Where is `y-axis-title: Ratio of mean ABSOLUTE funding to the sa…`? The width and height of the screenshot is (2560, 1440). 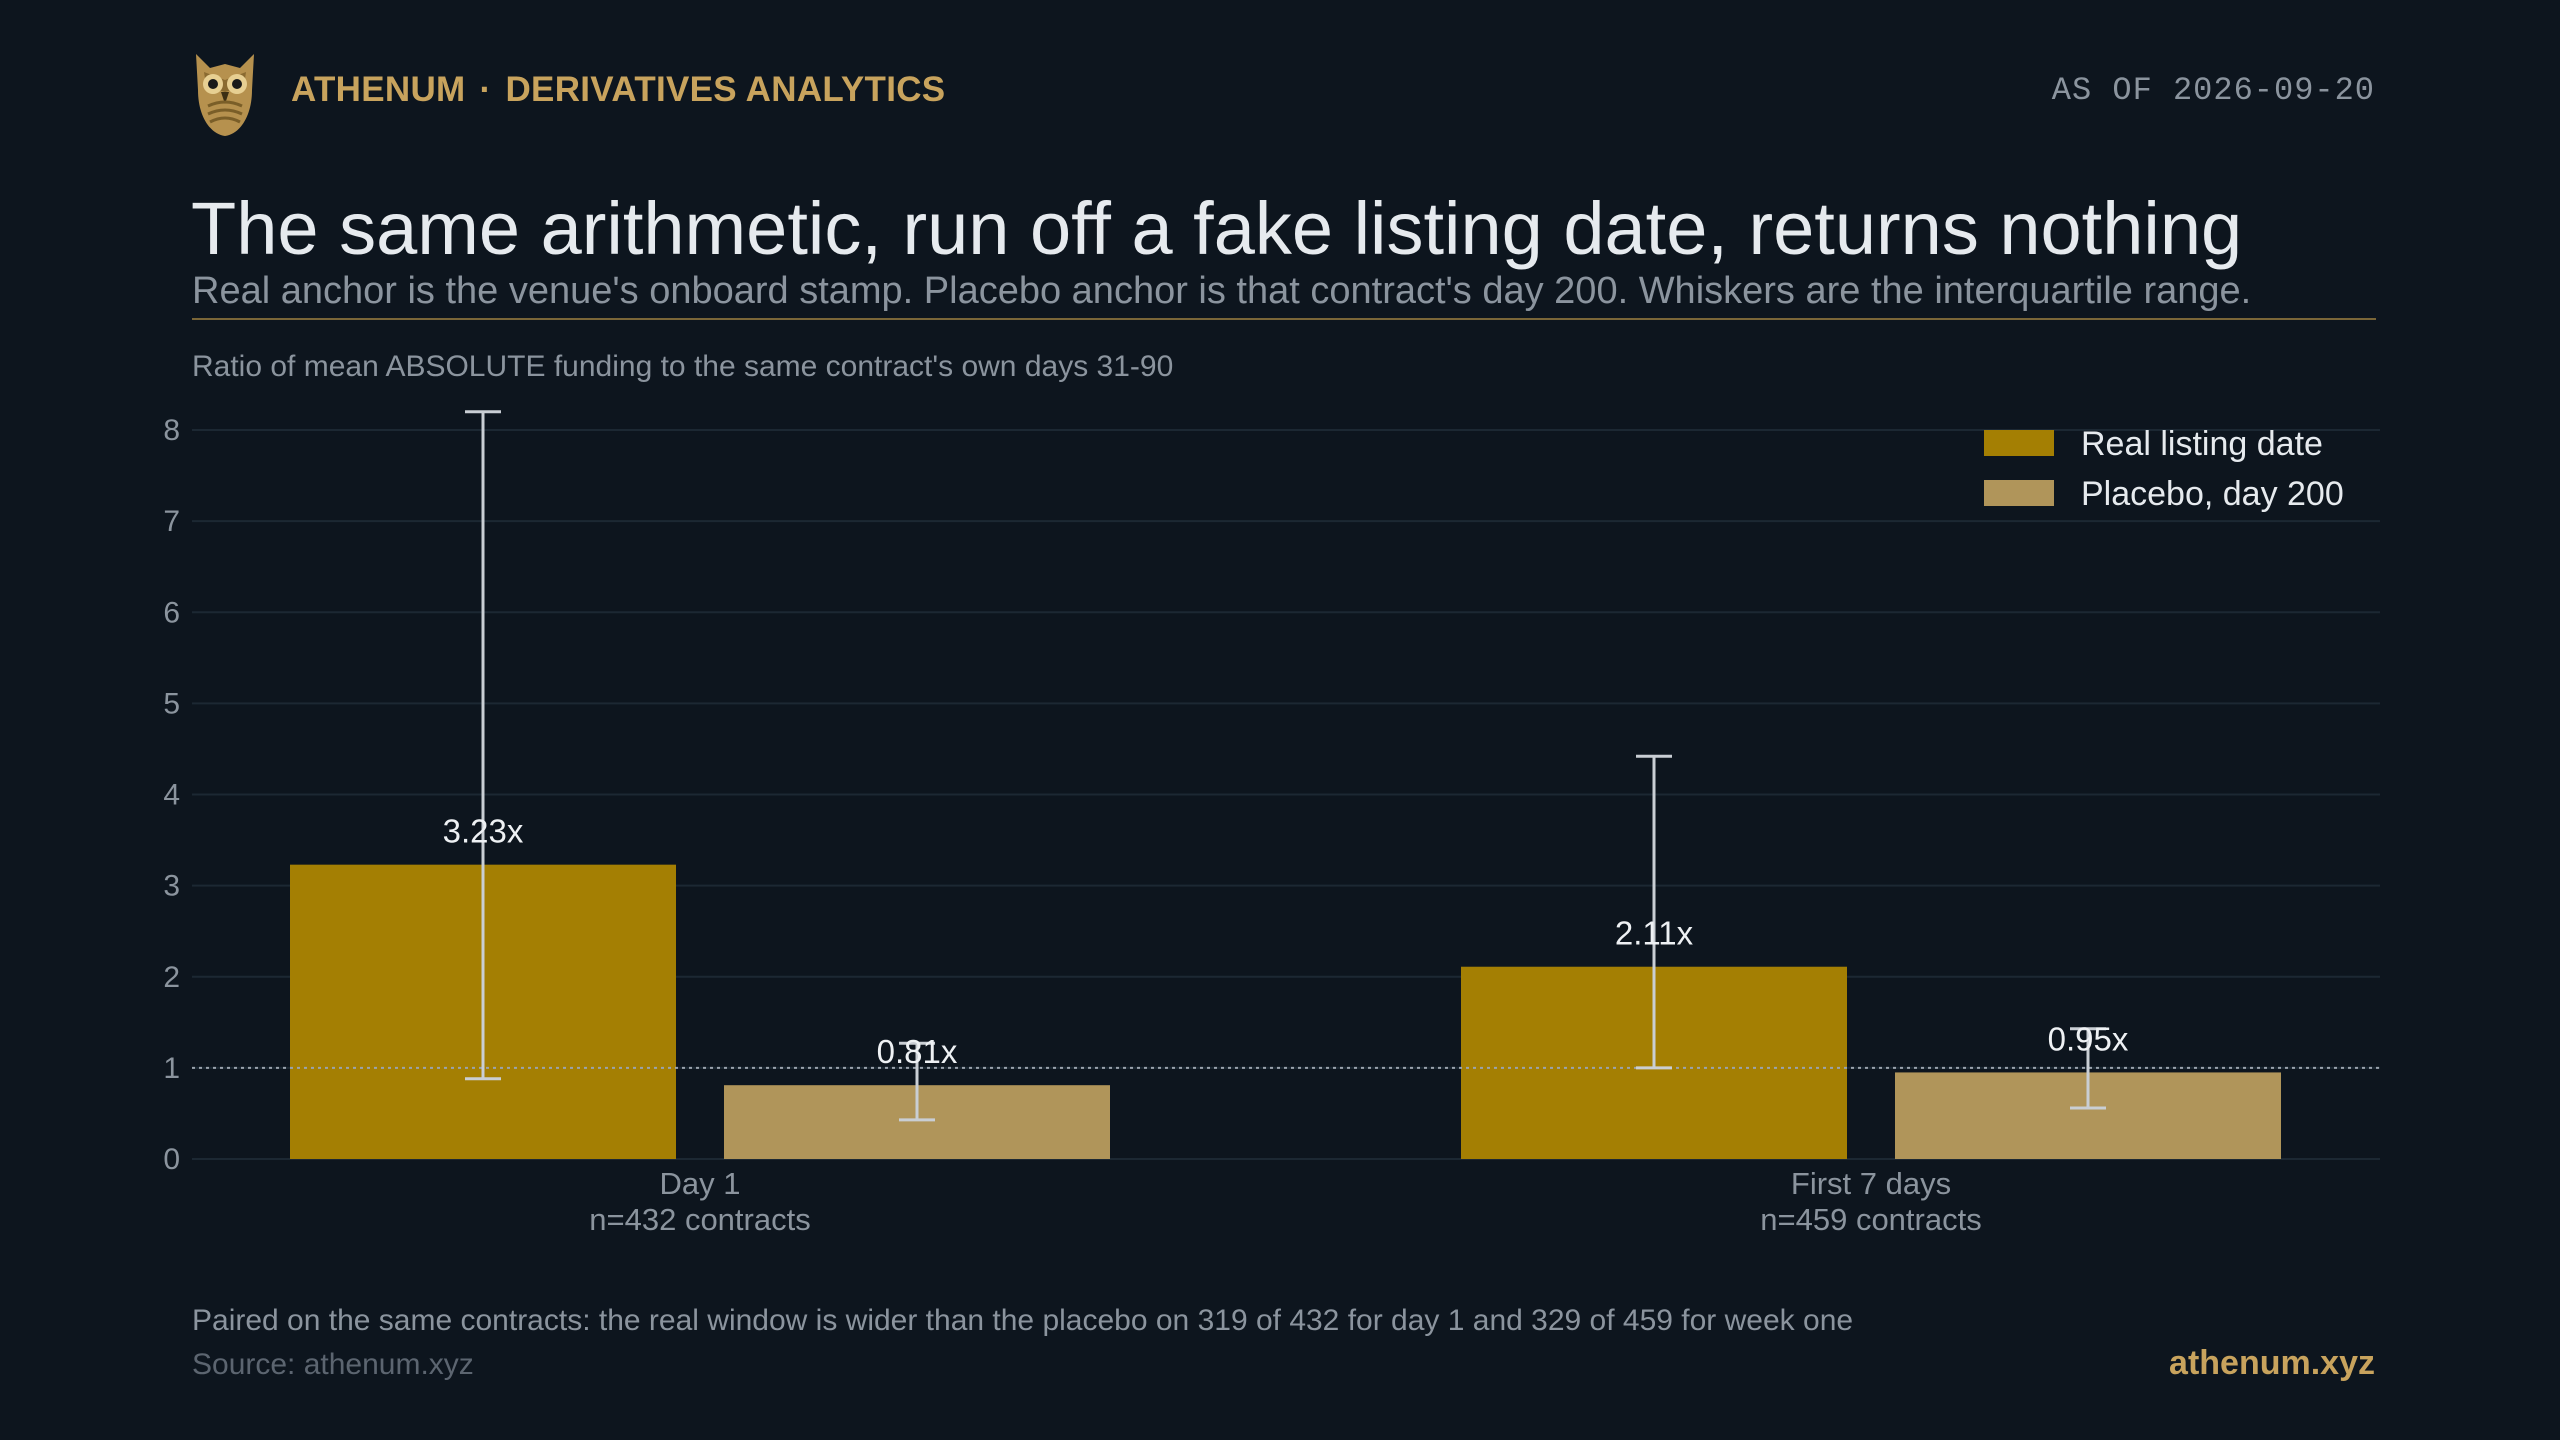 y-axis-title: Ratio of mean ABSOLUTE funding to the sa… is located at coordinates (683, 366).